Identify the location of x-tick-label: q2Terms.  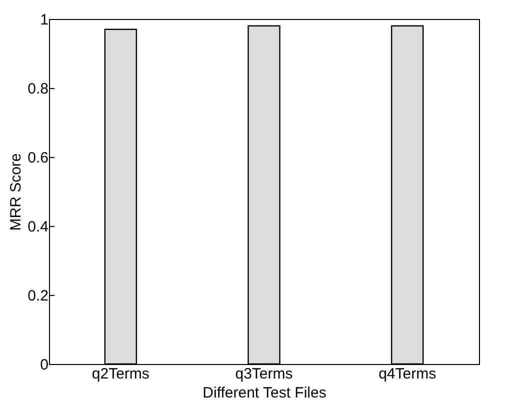
(121, 374).